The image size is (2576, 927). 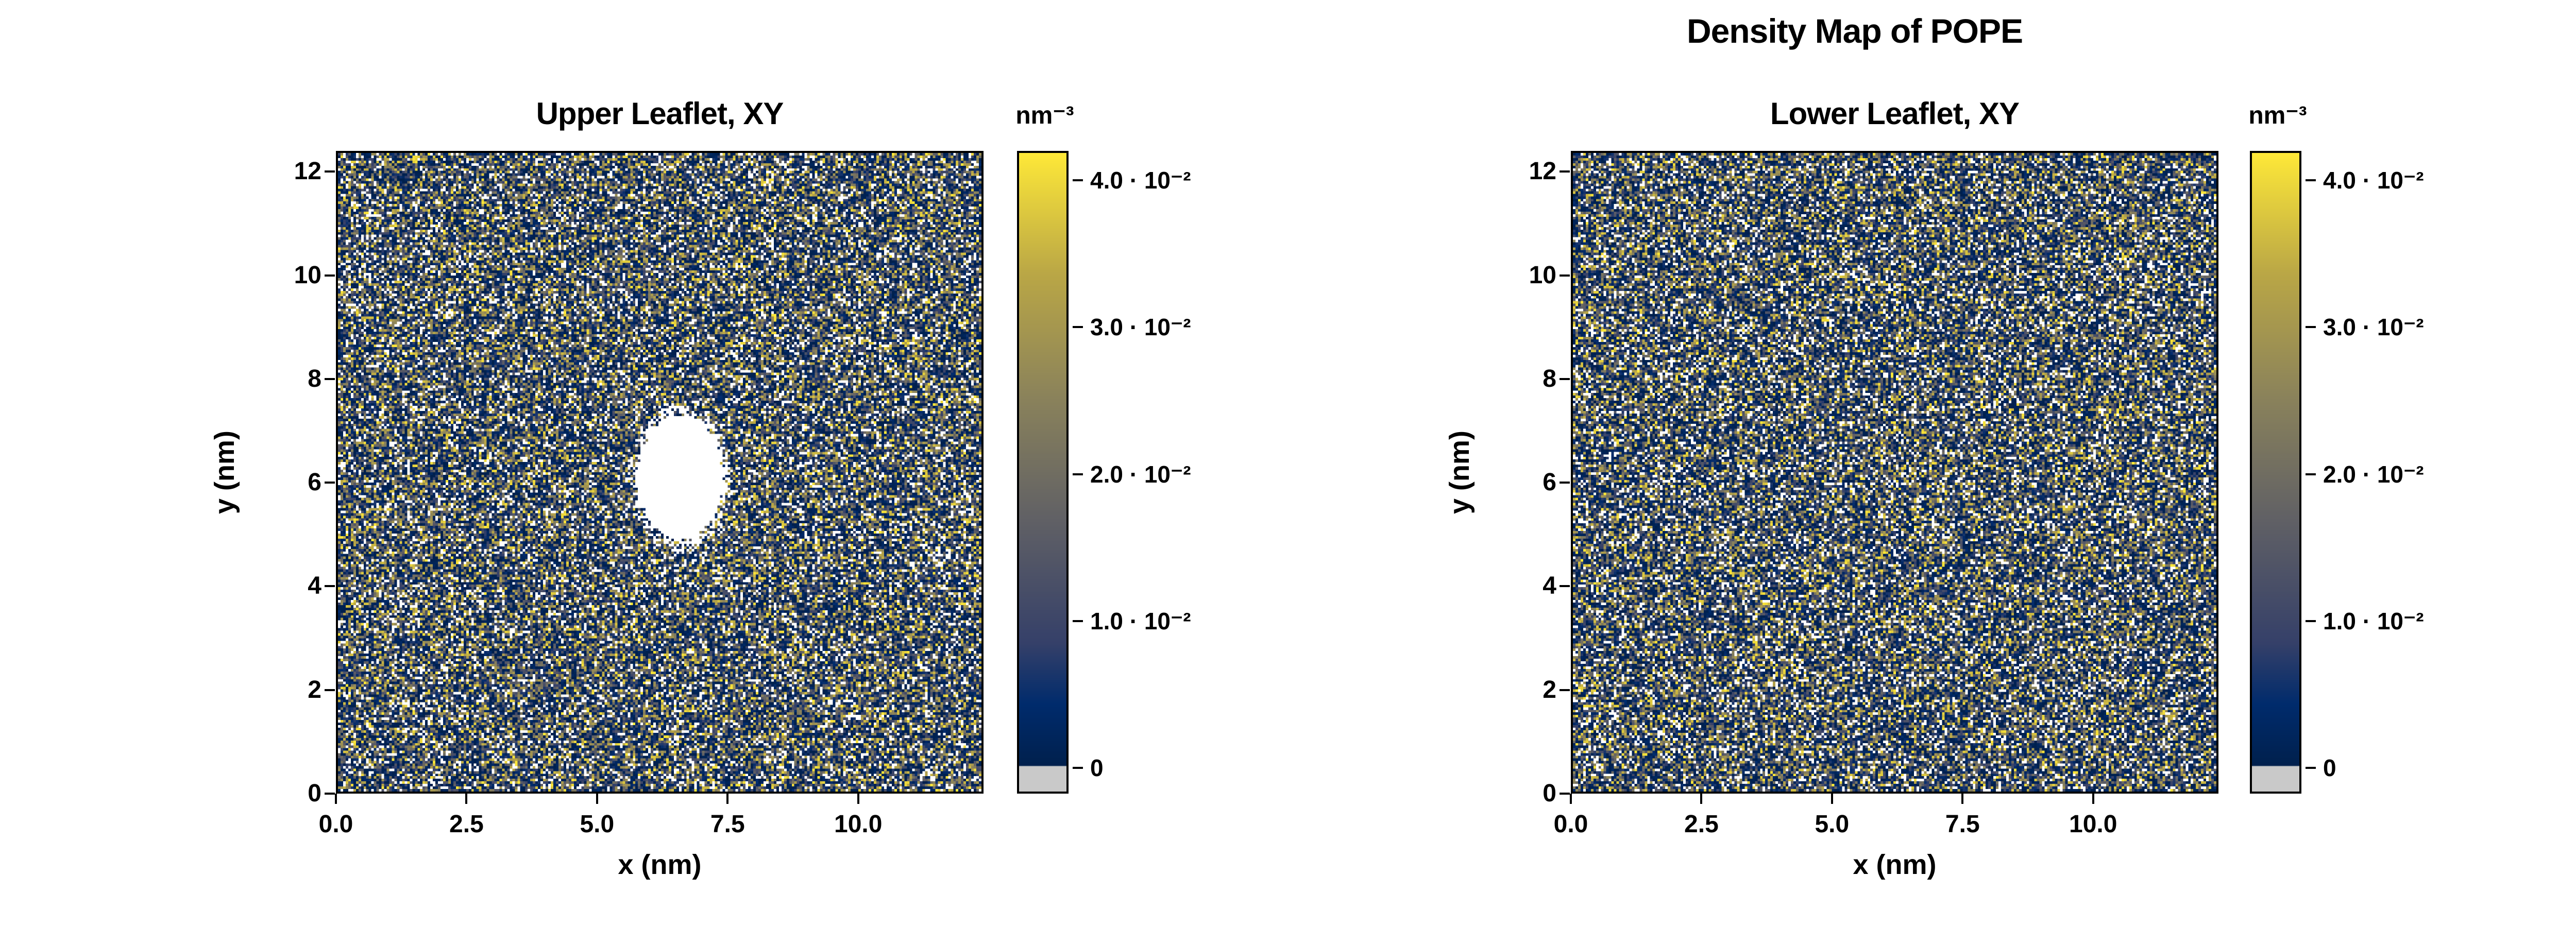 I want to click on figure-title: Density Map of POPE, so click(x=1854, y=31).